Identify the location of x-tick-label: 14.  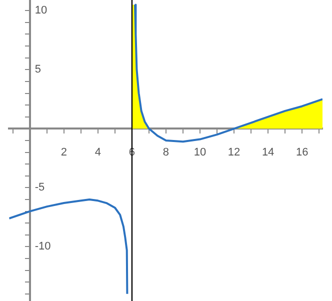
(268, 152).